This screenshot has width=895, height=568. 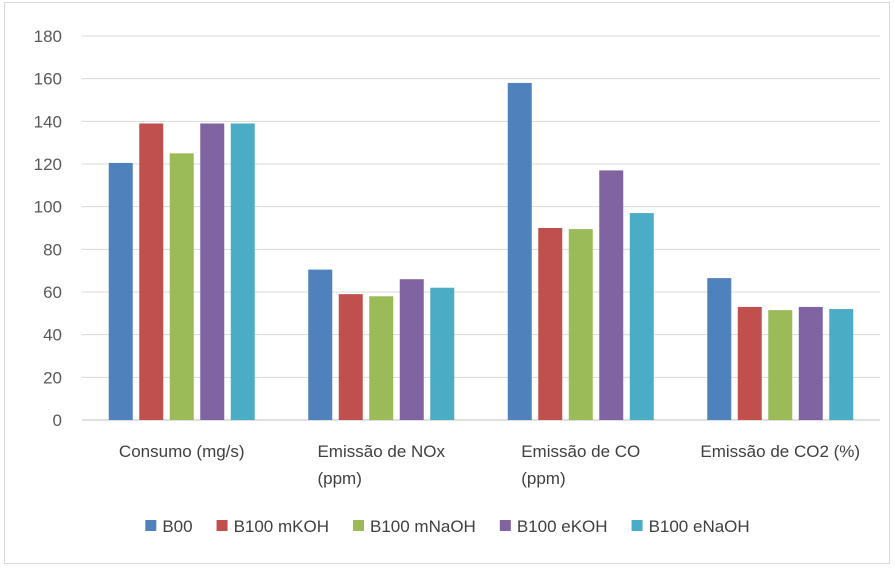 I want to click on y-tick-label: 180, so click(x=48, y=36).